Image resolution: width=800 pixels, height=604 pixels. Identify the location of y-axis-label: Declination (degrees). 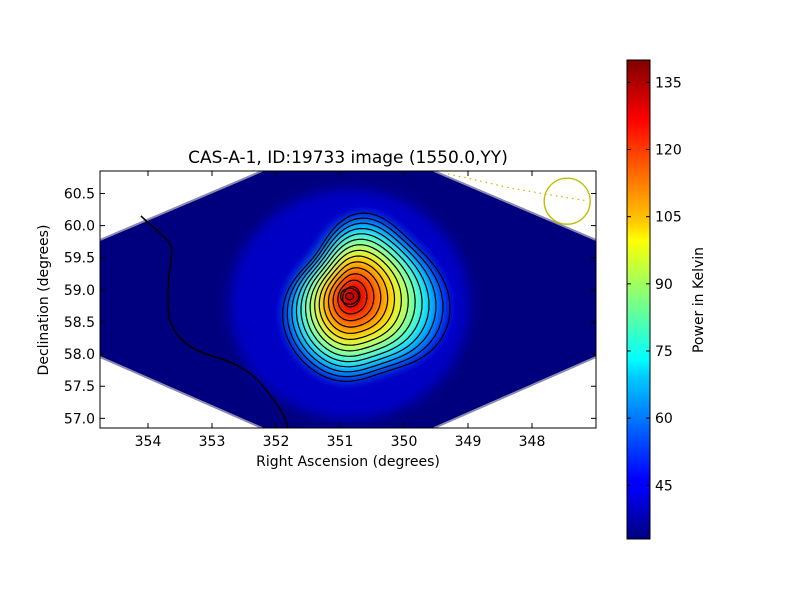
(44, 300).